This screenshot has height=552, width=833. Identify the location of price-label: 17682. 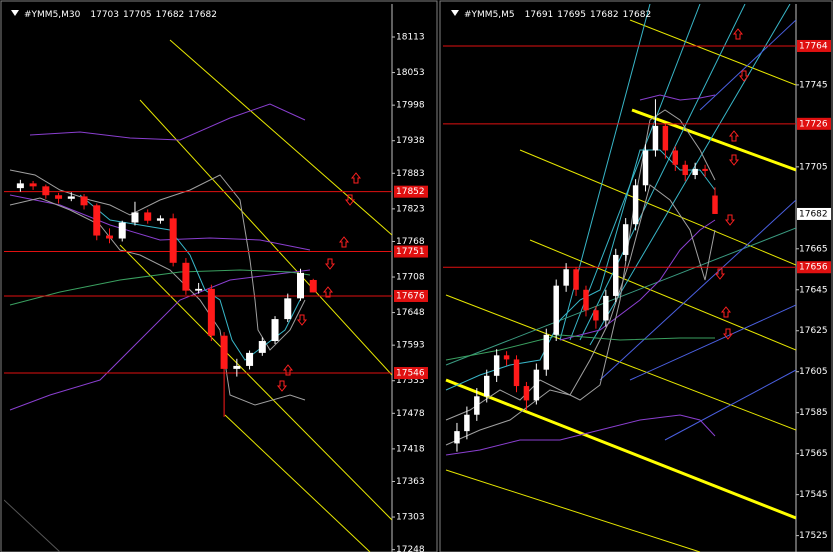
(813, 214).